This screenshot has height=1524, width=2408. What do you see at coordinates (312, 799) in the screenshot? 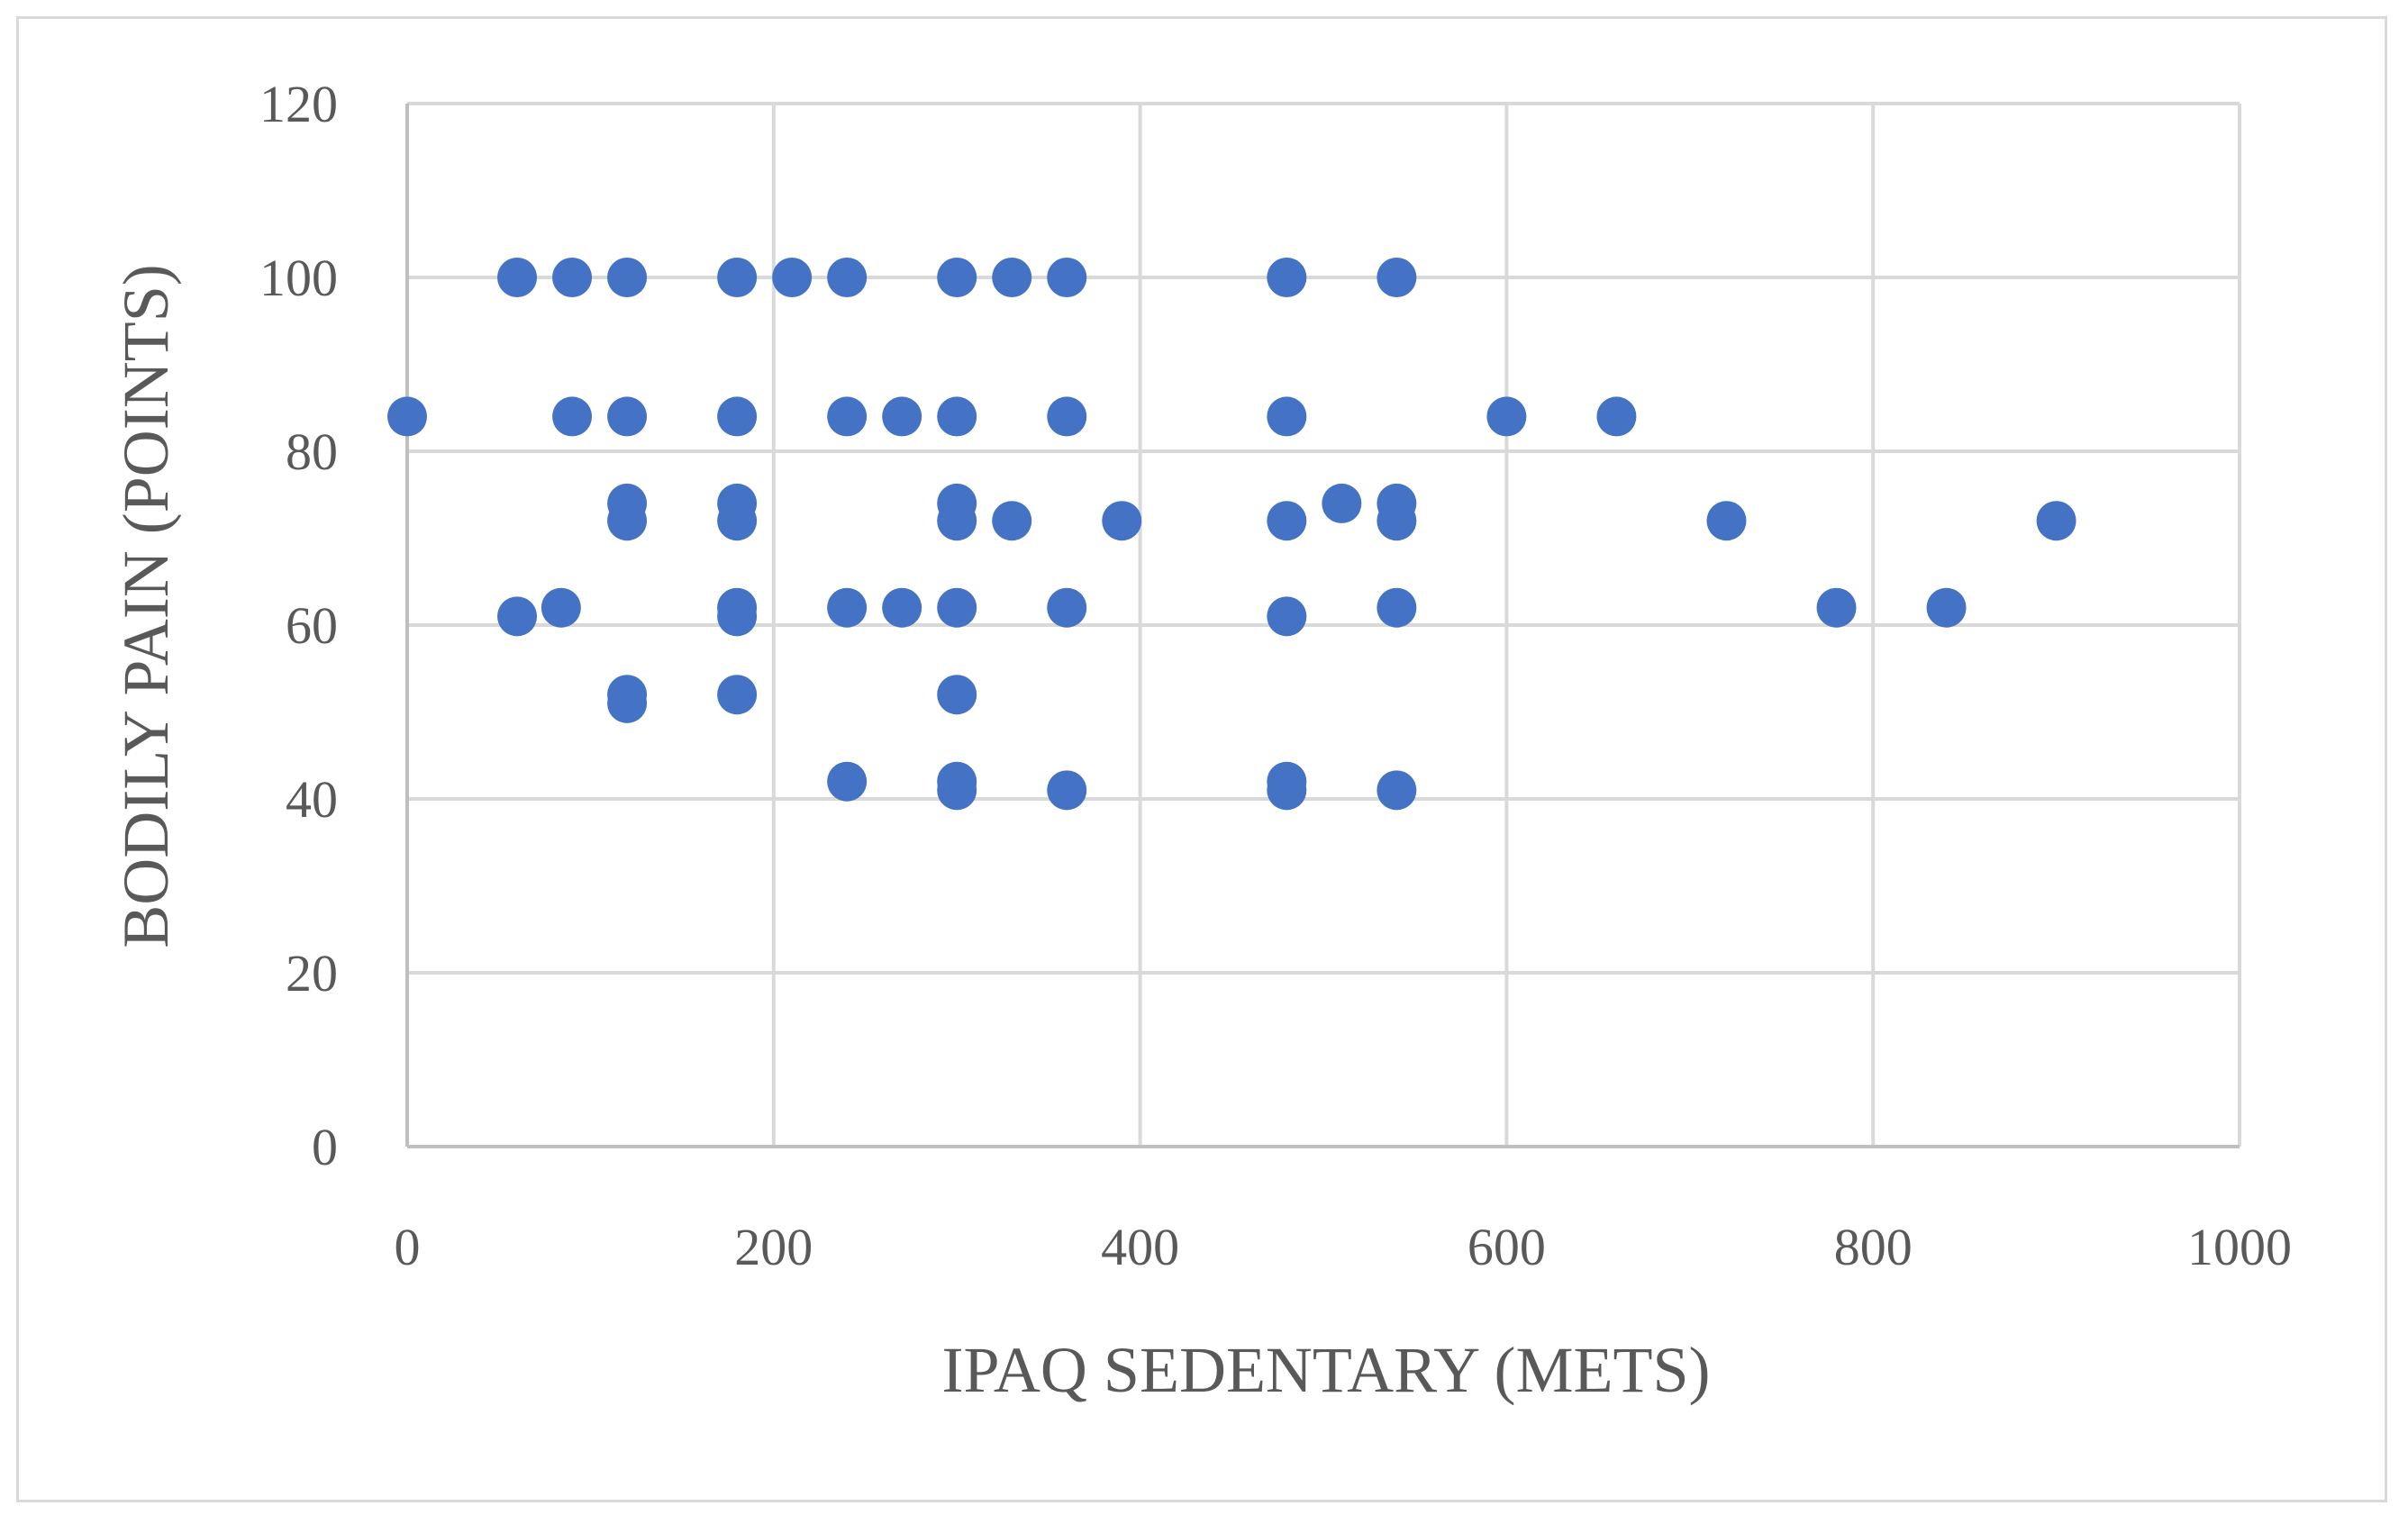
I see `y-tick-label: 40` at bounding box center [312, 799].